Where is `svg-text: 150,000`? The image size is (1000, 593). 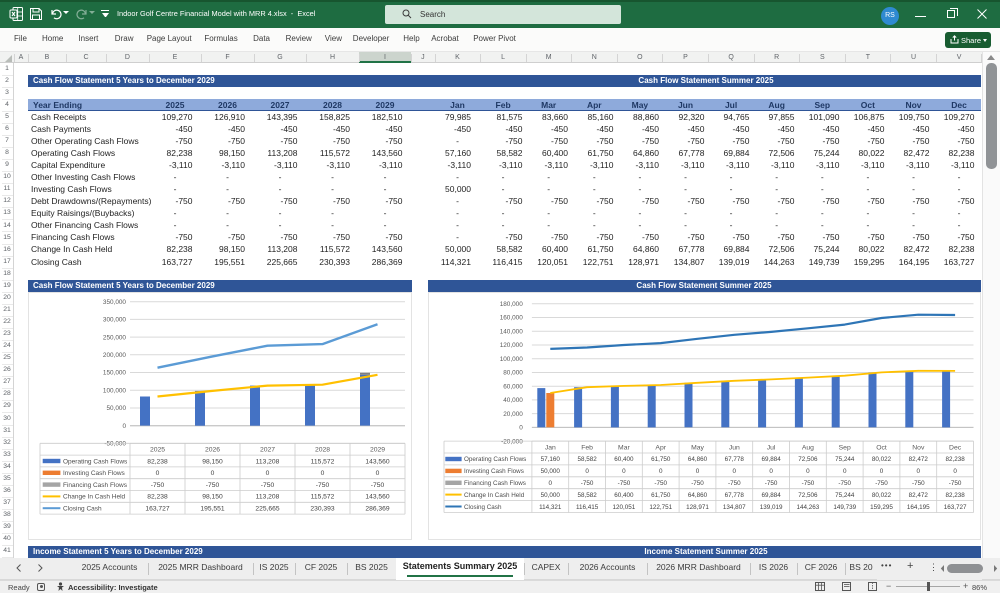 svg-text: 150,000 is located at coordinates (115, 373).